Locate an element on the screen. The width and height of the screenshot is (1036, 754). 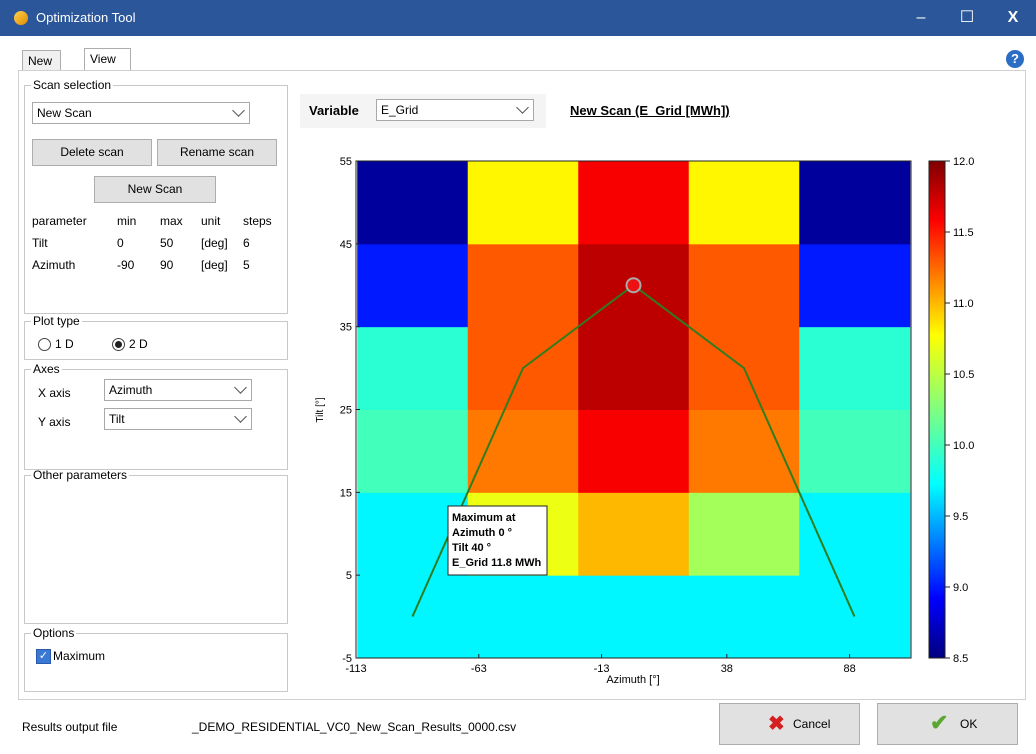
plot-type-legend: Plot type is located at coordinates (56, 321).